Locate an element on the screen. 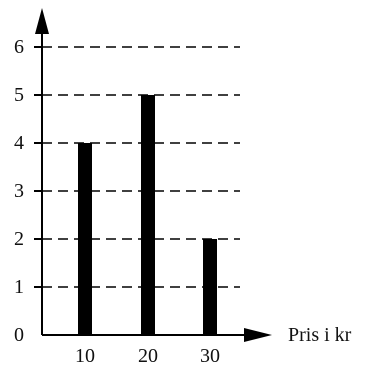 This screenshot has width=375, height=367. x-tick-label-20: 20 is located at coordinates (148, 356).